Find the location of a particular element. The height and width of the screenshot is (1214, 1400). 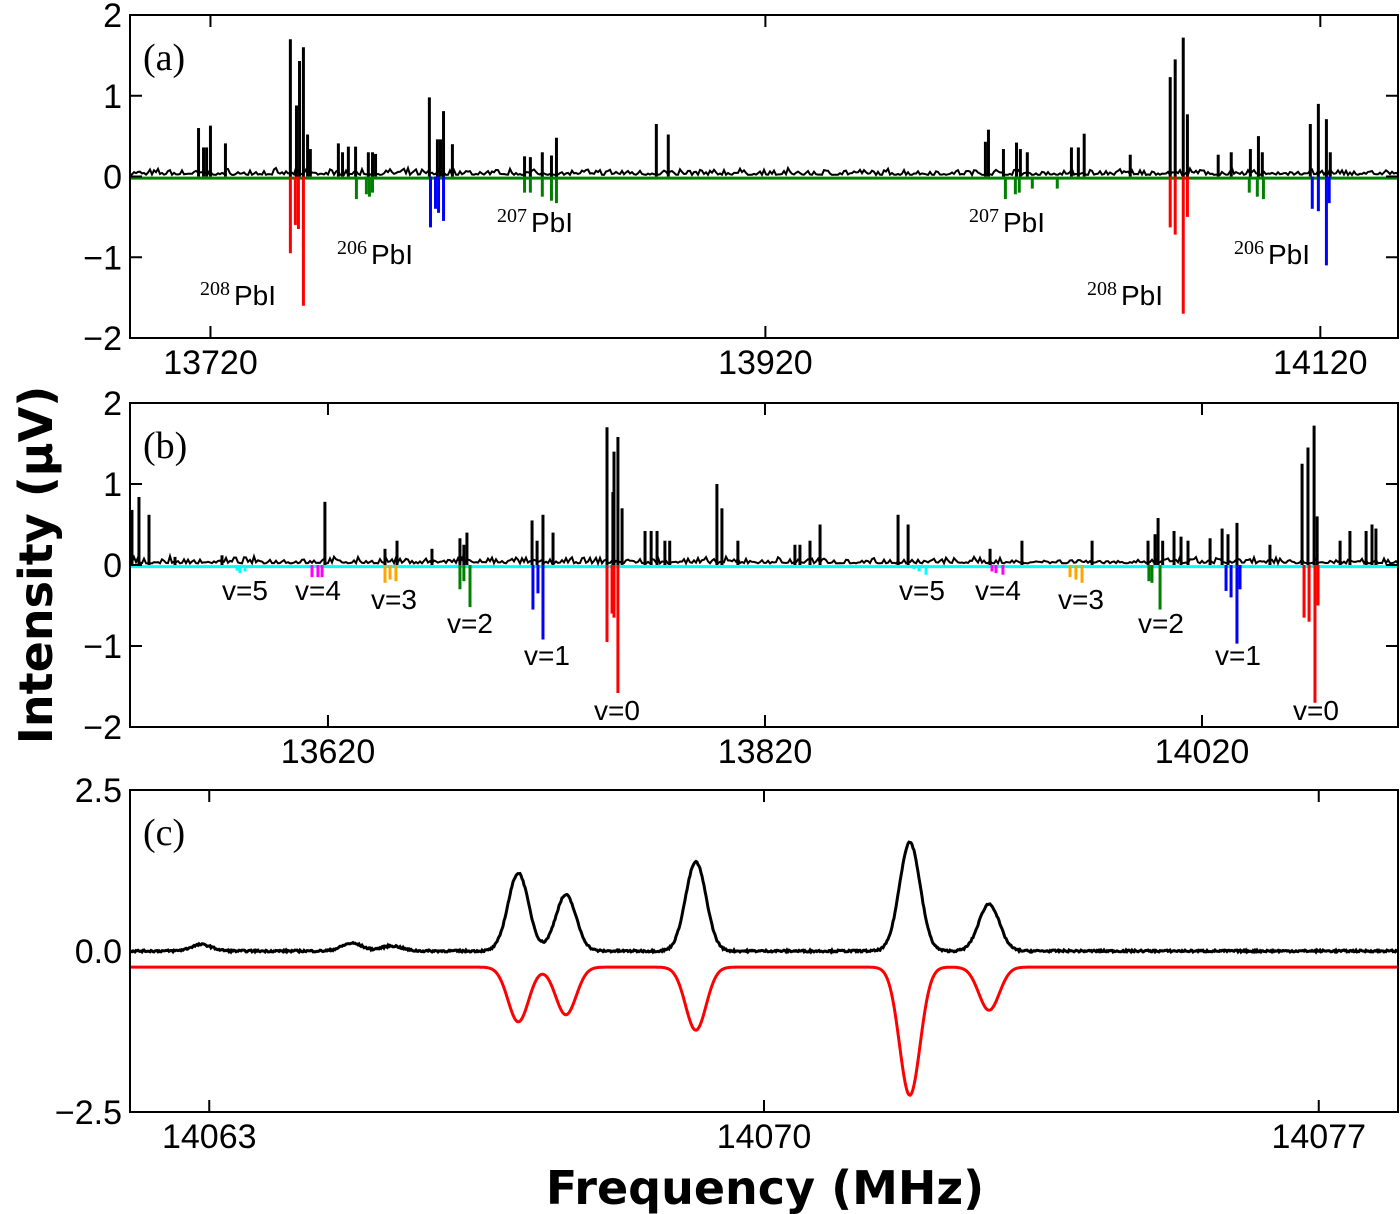

observed-trace is located at coordinates (764, 897).